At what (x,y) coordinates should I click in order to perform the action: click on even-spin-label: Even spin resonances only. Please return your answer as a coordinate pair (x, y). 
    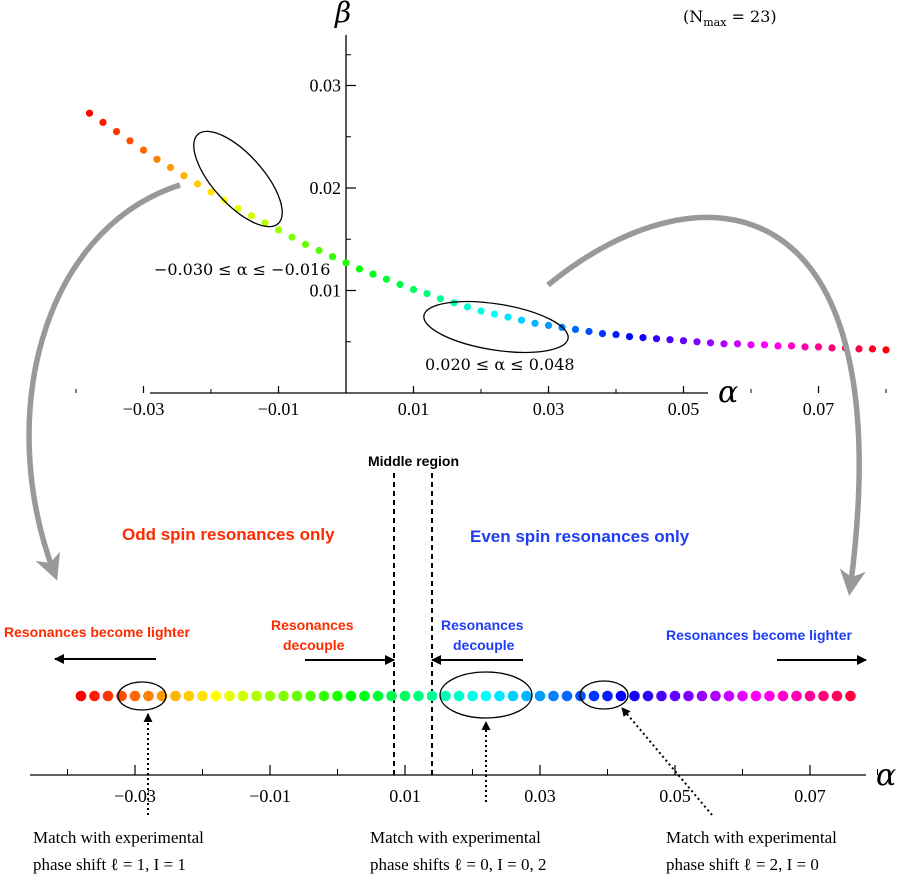
    Looking at the image, I should click on (580, 536).